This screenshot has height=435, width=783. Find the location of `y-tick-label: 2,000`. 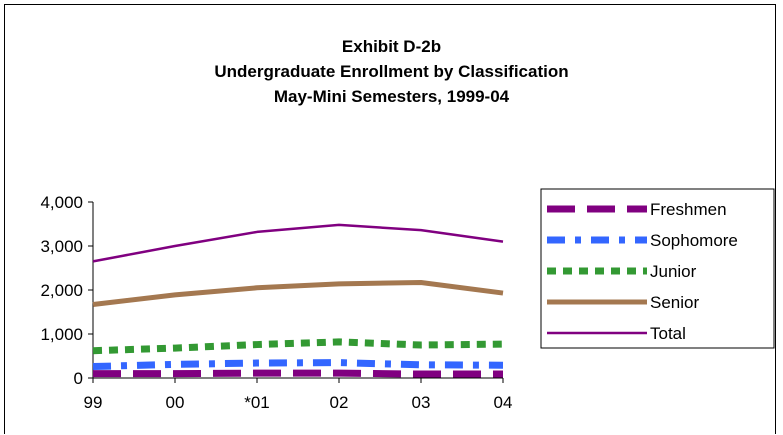

y-tick-label: 2,000 is located at coordinates (61, 290).